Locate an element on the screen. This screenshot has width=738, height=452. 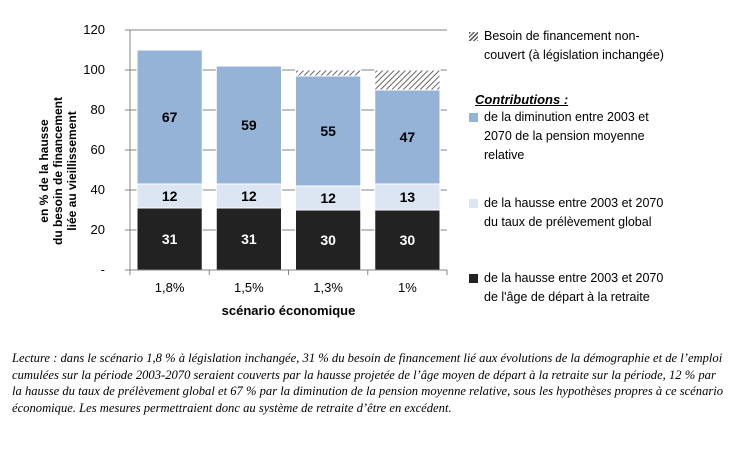
y-label-line: en % de la hausse is located at coordinates (44, 171).